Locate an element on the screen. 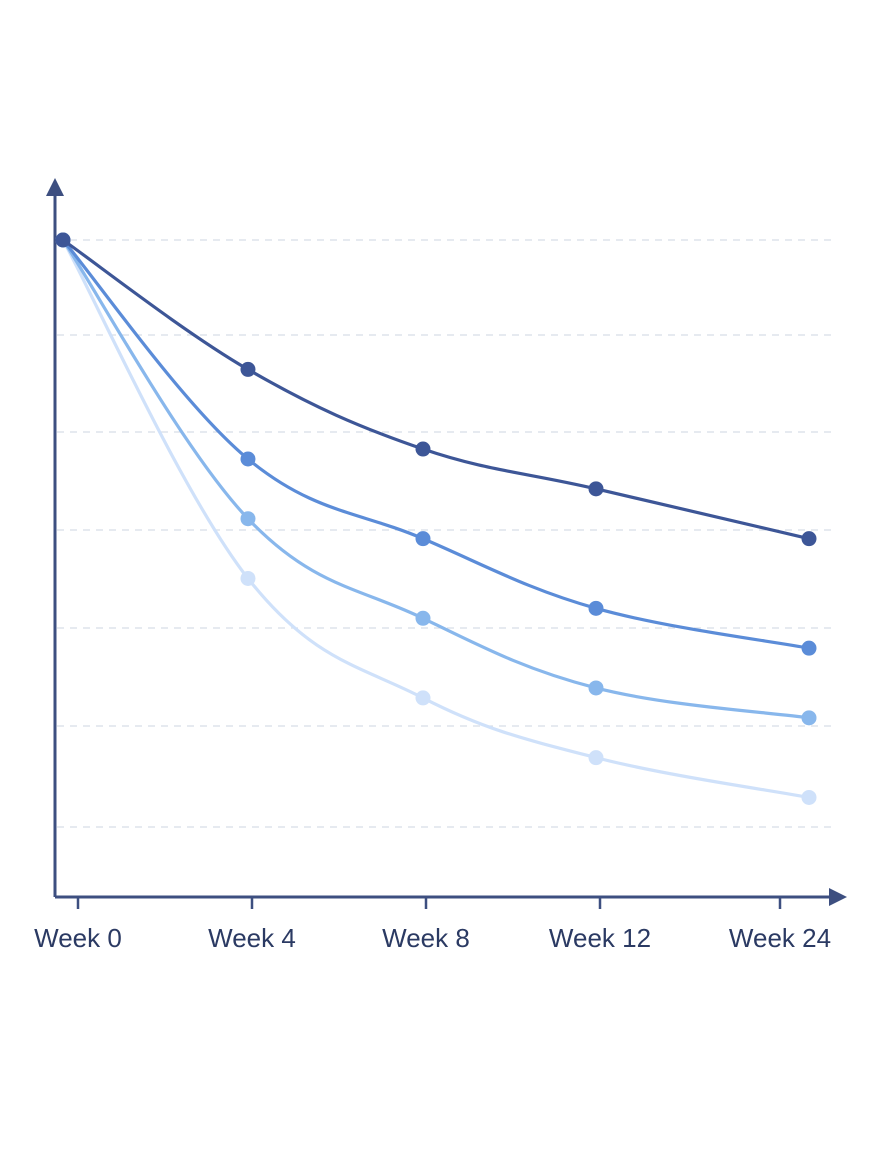  data-point-s1-p4 is located at coordinates (596, 489).